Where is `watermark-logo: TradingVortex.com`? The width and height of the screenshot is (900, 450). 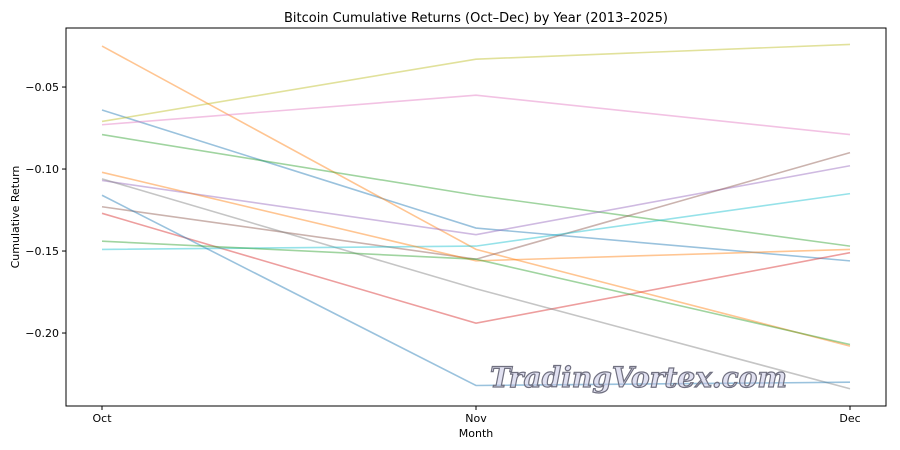 watermark-logo: TradingVortex.com is located at coordinates (638, 377).